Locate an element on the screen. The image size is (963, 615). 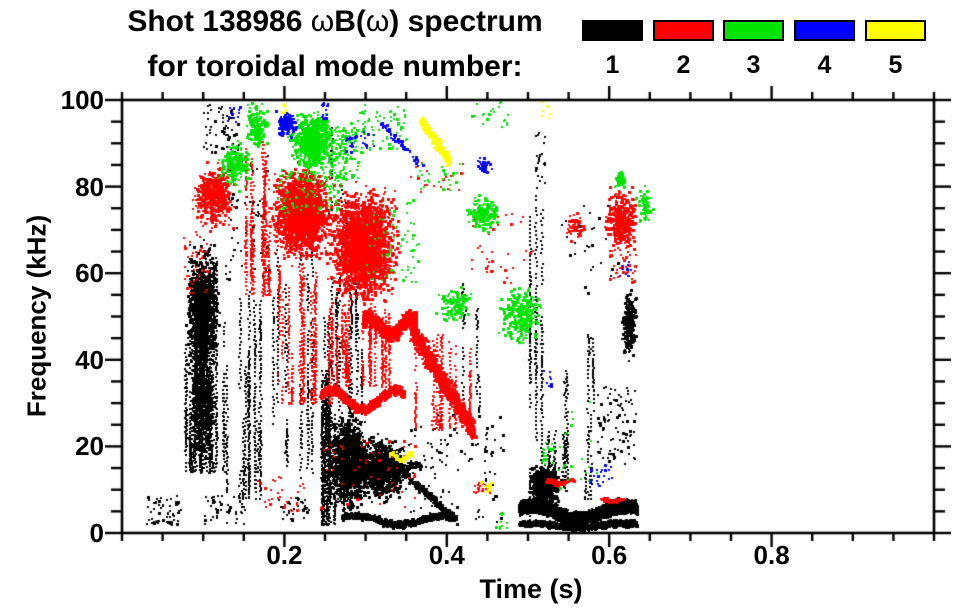
y-tick-label: 20 is located at coordinates (89, 446).